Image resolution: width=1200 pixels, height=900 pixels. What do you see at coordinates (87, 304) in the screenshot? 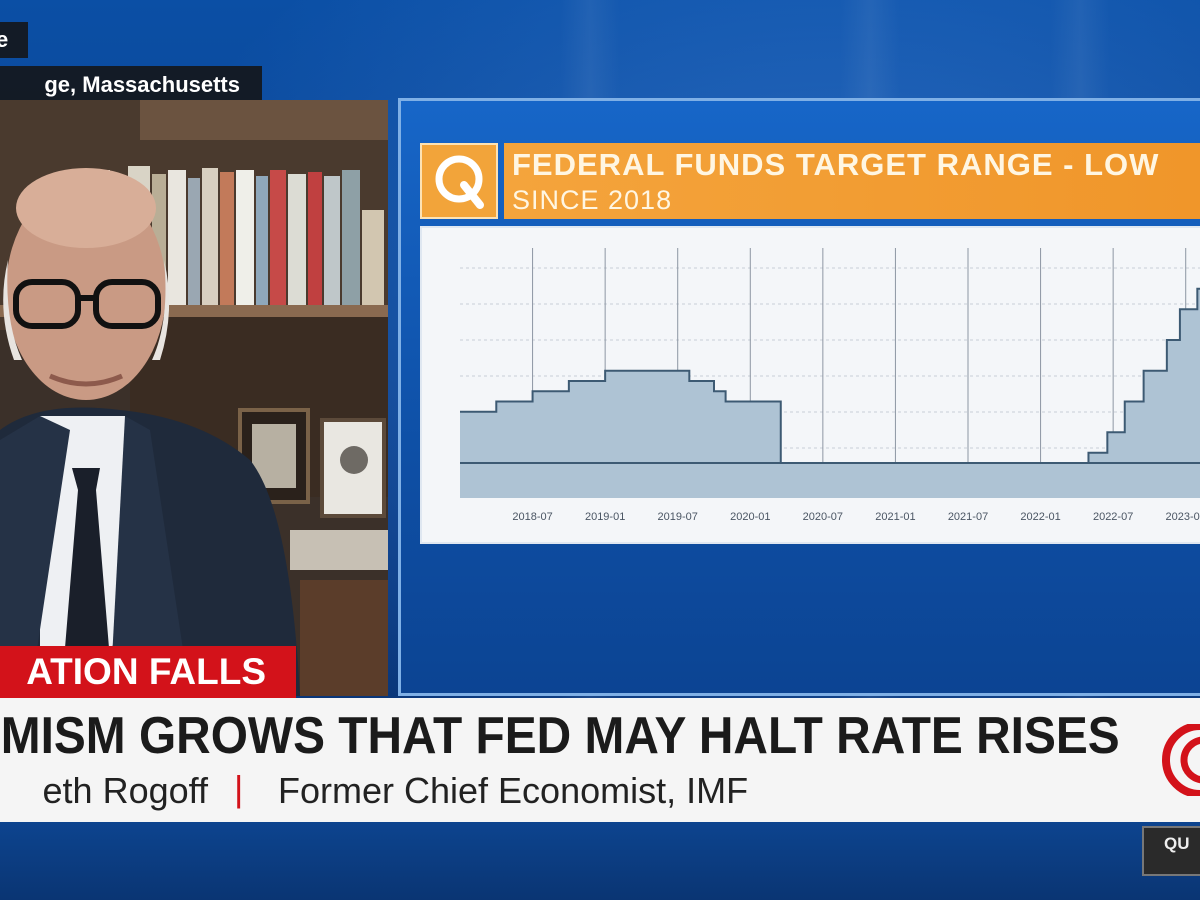
I see `glasses-icon` at bounding box center [87, 304].